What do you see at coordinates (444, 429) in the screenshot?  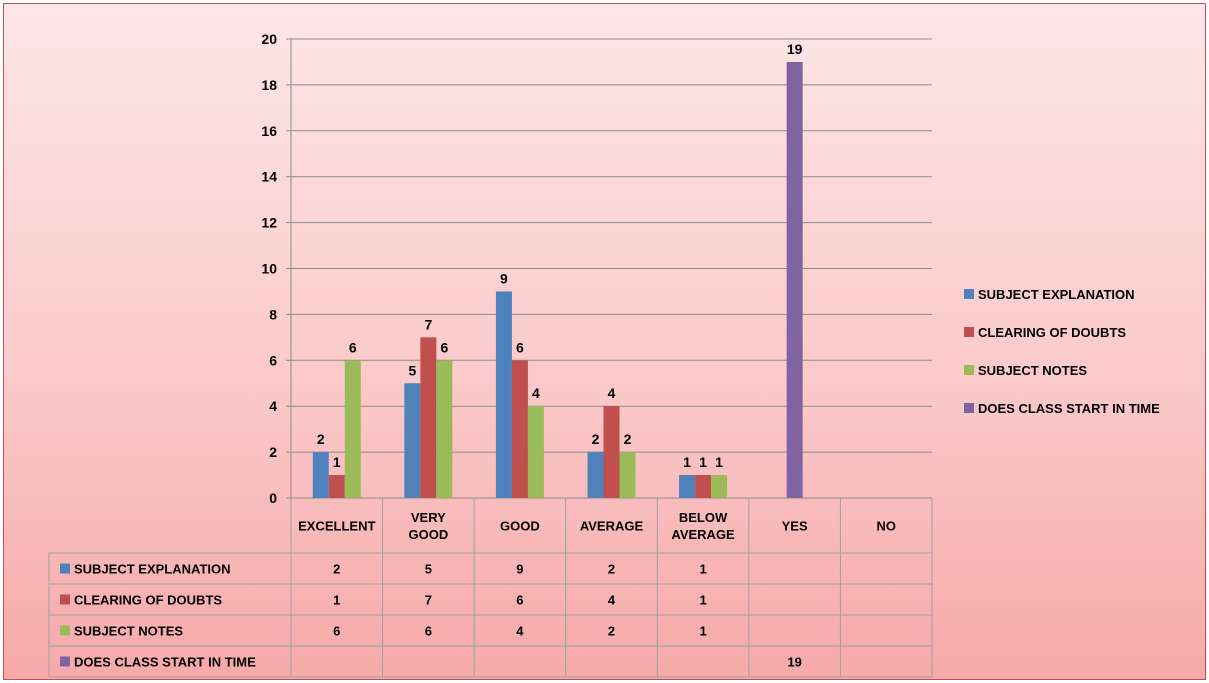 I see `bar-subject-notes-very-good` at bounding box center [444, 429].